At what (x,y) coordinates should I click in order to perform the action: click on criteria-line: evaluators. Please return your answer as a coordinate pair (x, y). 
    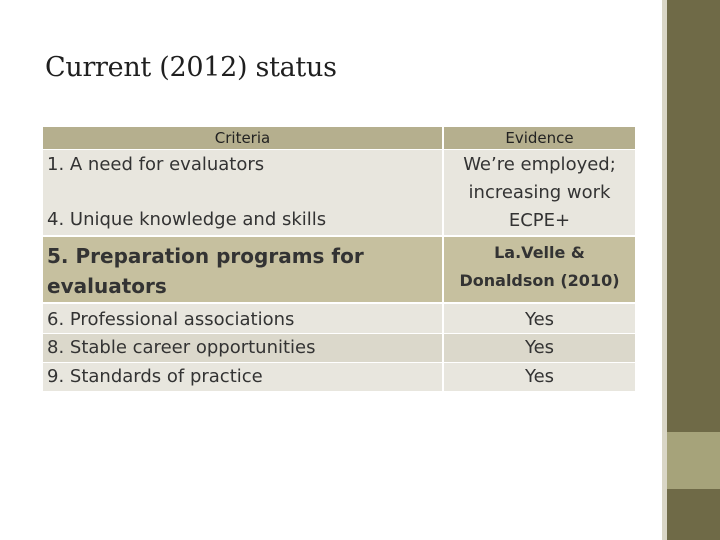
    Looking at the image, I should click on (107, 286).